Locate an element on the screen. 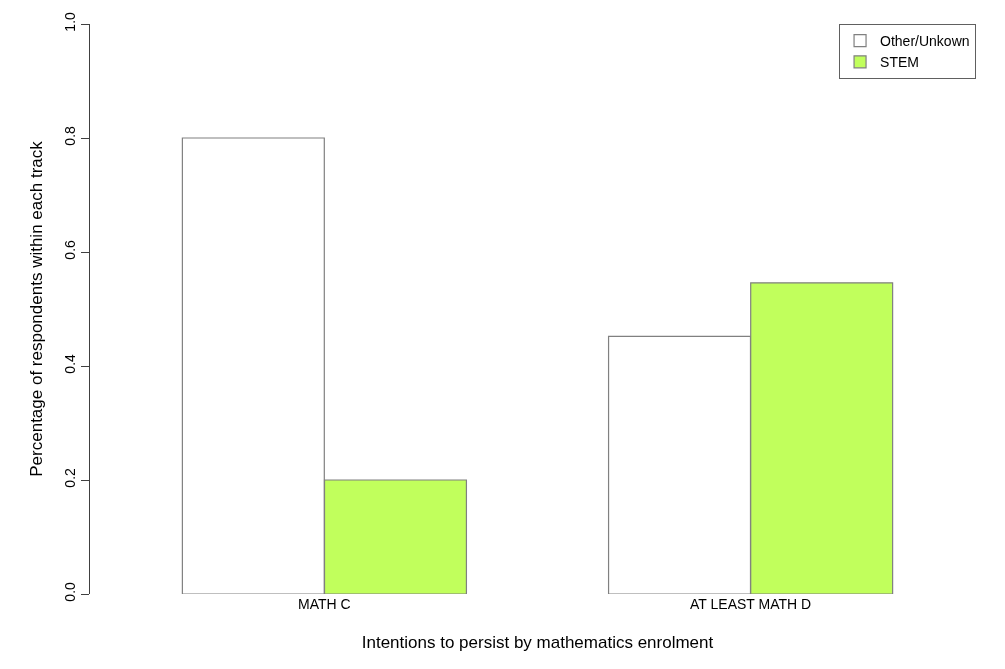  y-tick-label: 0.4 is located at coordinates (70, 363).